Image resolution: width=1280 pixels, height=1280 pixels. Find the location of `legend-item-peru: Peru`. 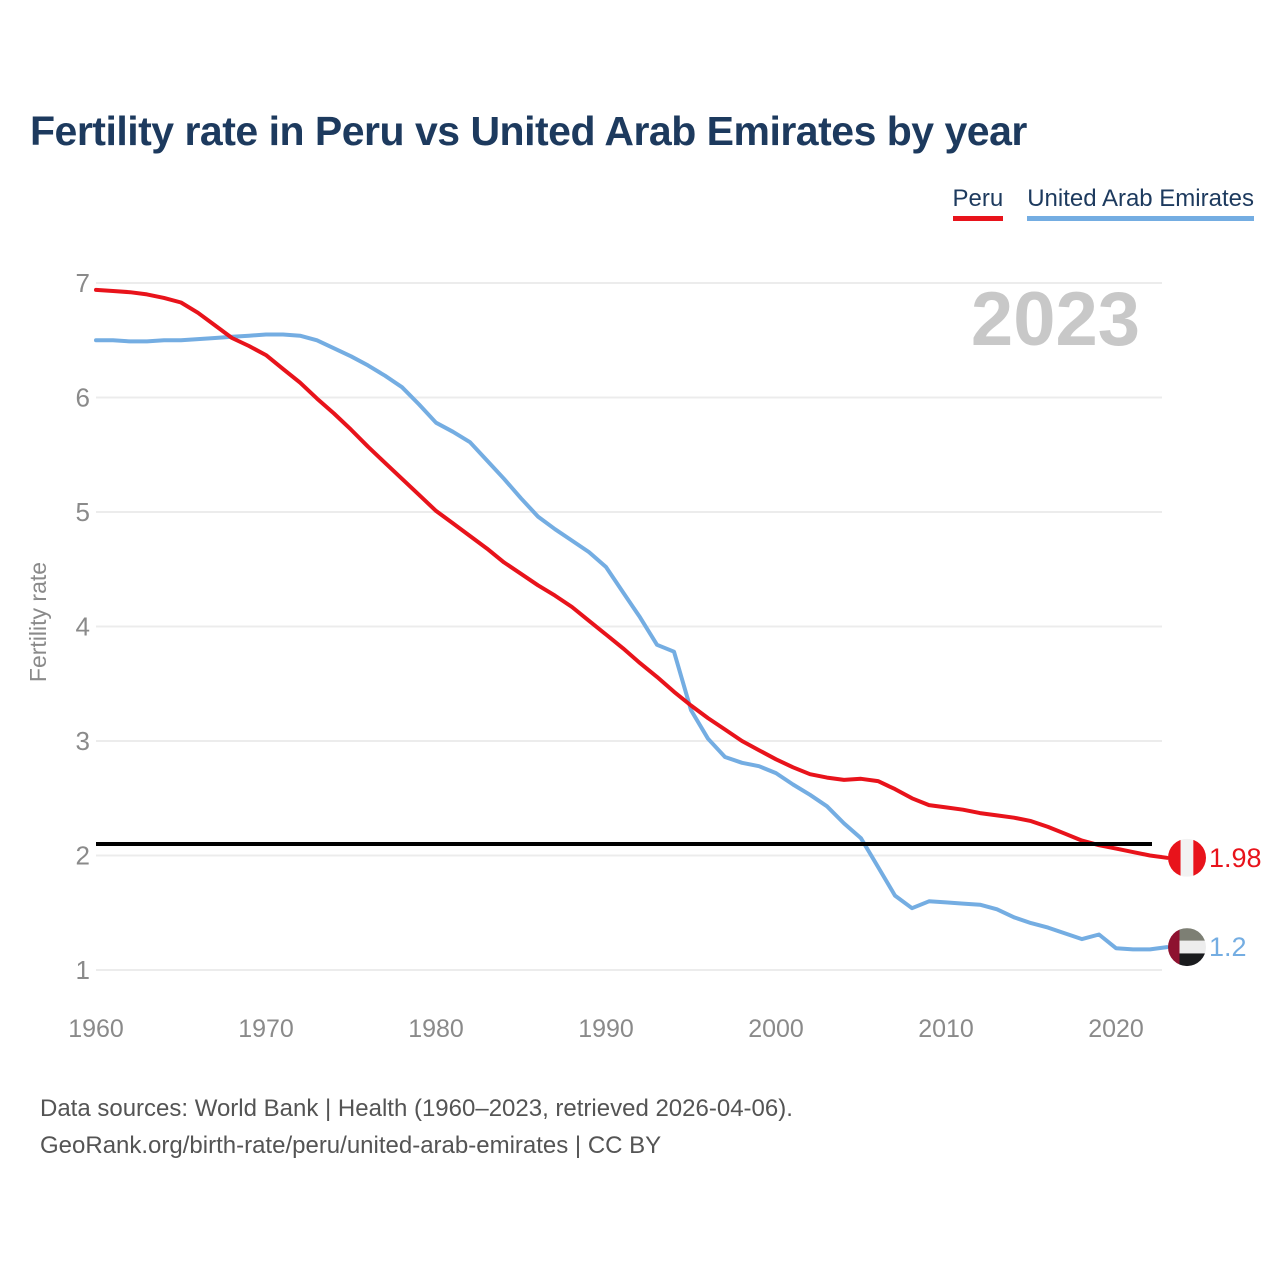

legend-item-peru: Peru is located at coordinates (978, 203).